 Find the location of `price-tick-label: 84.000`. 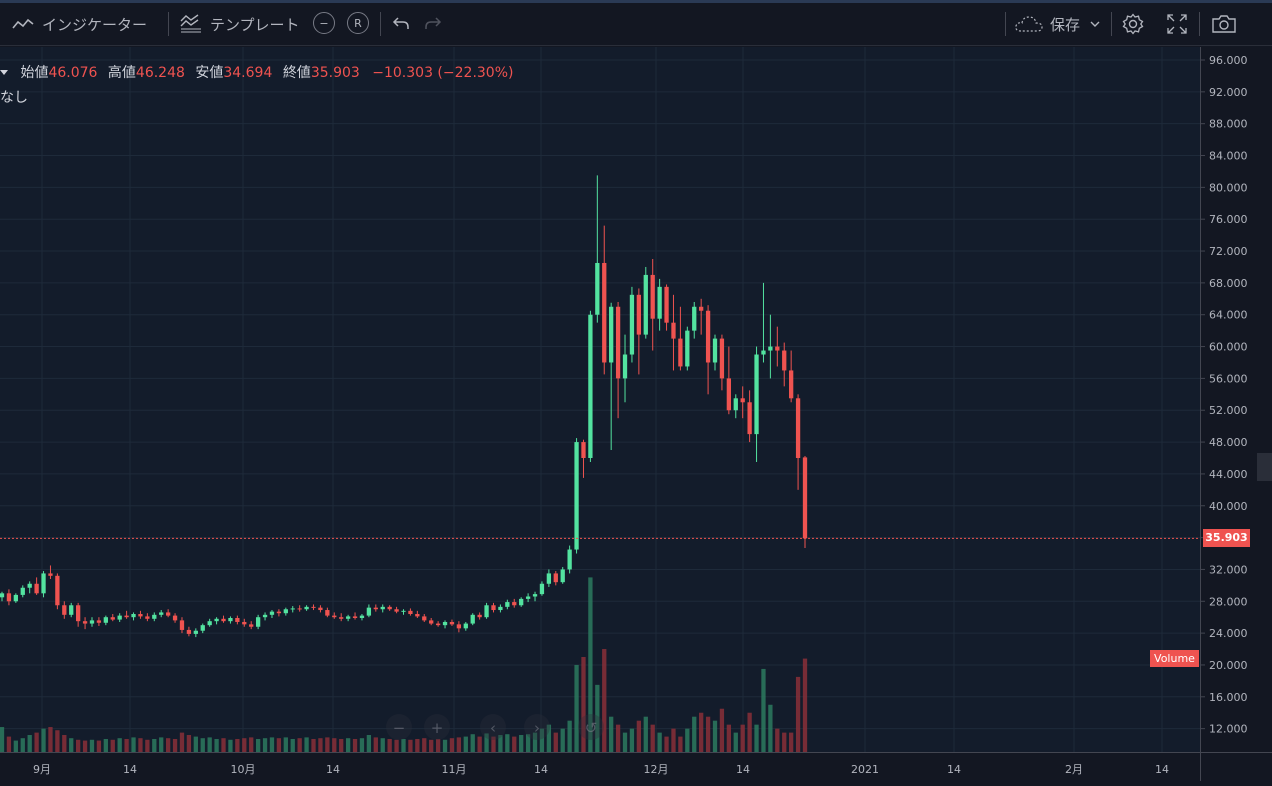

price-tick-label: 84.000 is located at coordinates (1228, 156).